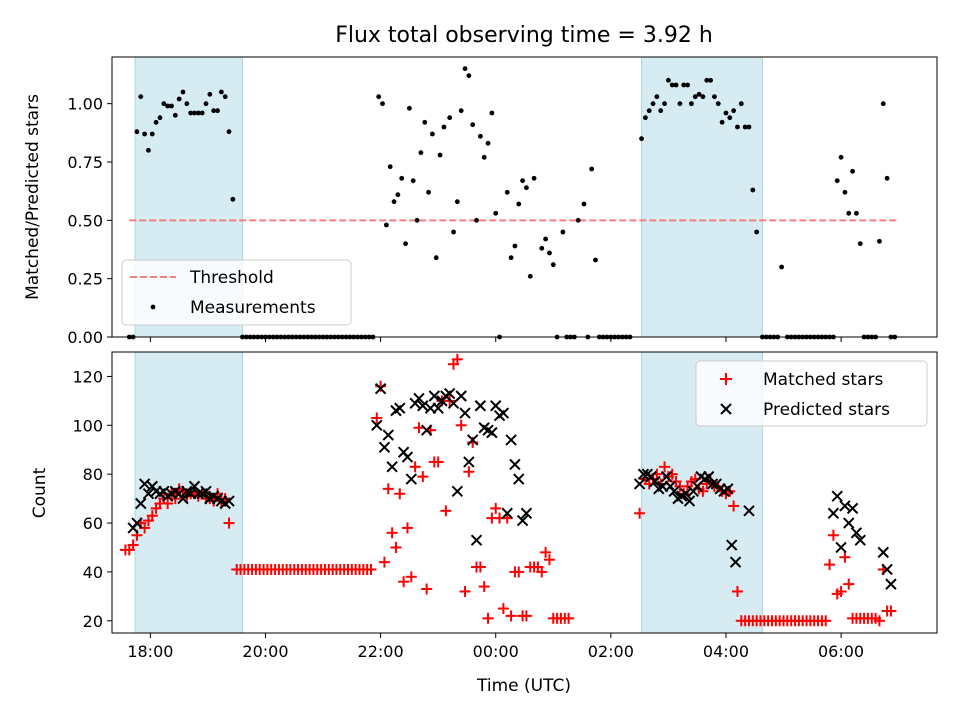  What do you see at coordinates (89, 221) in the screenshot?
I see `ratio-y-ticks: 0.00 0.25 0.50 0.75 1.00` at bounding box center [89, 221].